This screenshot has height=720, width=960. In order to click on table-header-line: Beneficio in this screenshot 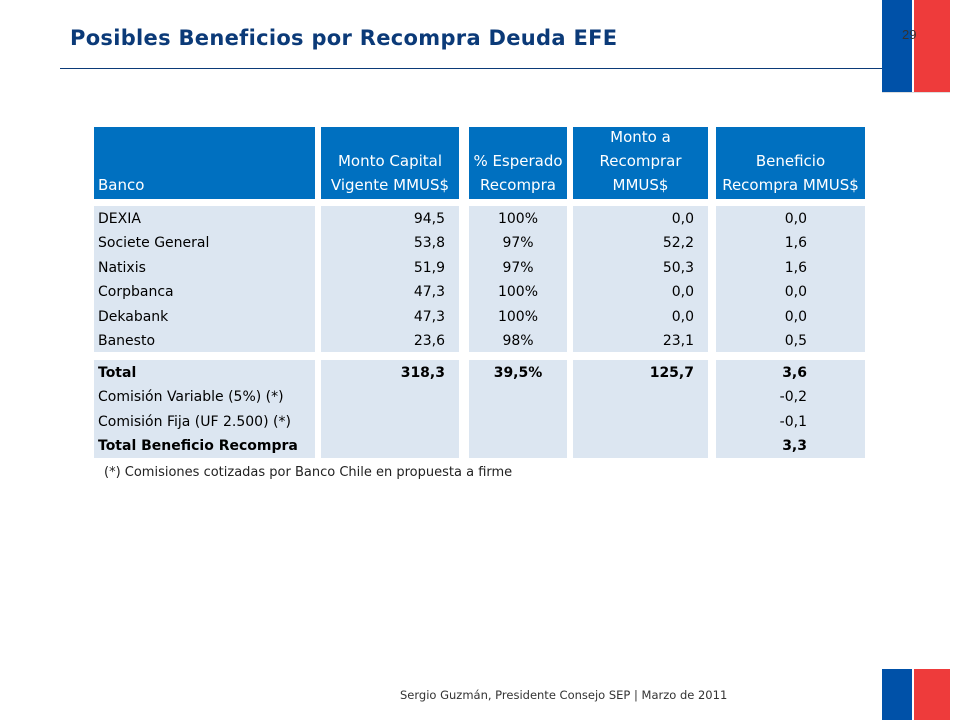, I will do `click(790, 161)`.